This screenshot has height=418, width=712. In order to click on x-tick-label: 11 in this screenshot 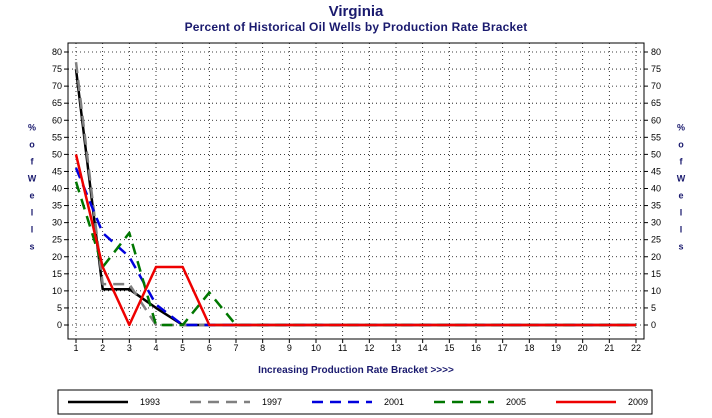, I will do `click(342, 348)`.